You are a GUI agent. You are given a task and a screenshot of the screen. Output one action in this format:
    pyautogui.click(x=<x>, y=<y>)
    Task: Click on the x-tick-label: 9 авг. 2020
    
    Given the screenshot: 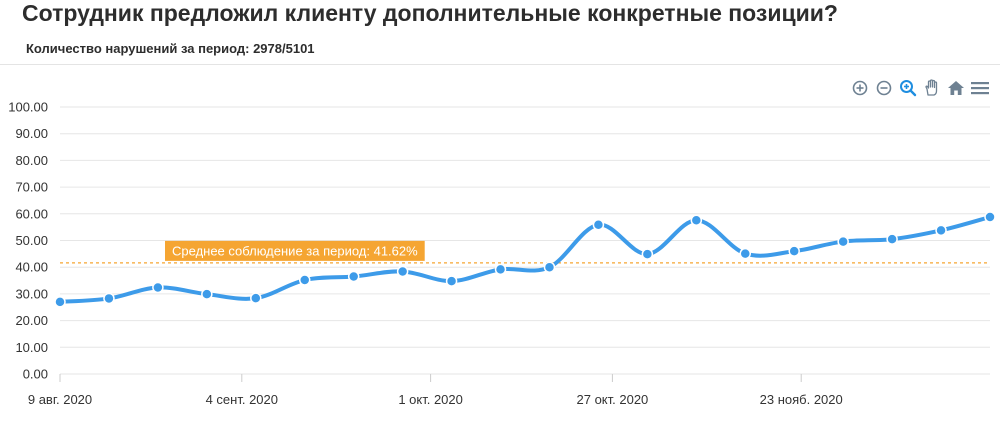 What is the action you would take?
    pyautogui.click(x=60, y=399)
    